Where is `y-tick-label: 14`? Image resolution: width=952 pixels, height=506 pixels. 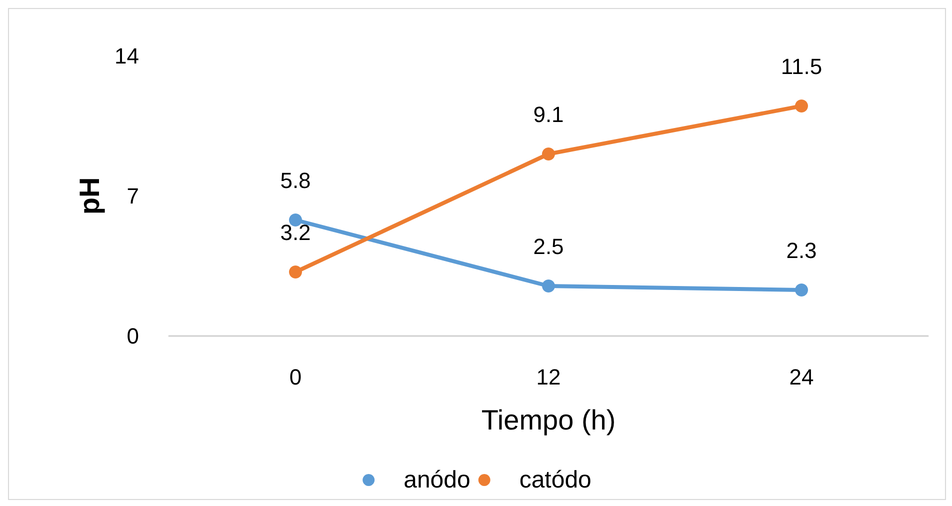 y-tick-label: 14 is located at coordinates (126, 56).